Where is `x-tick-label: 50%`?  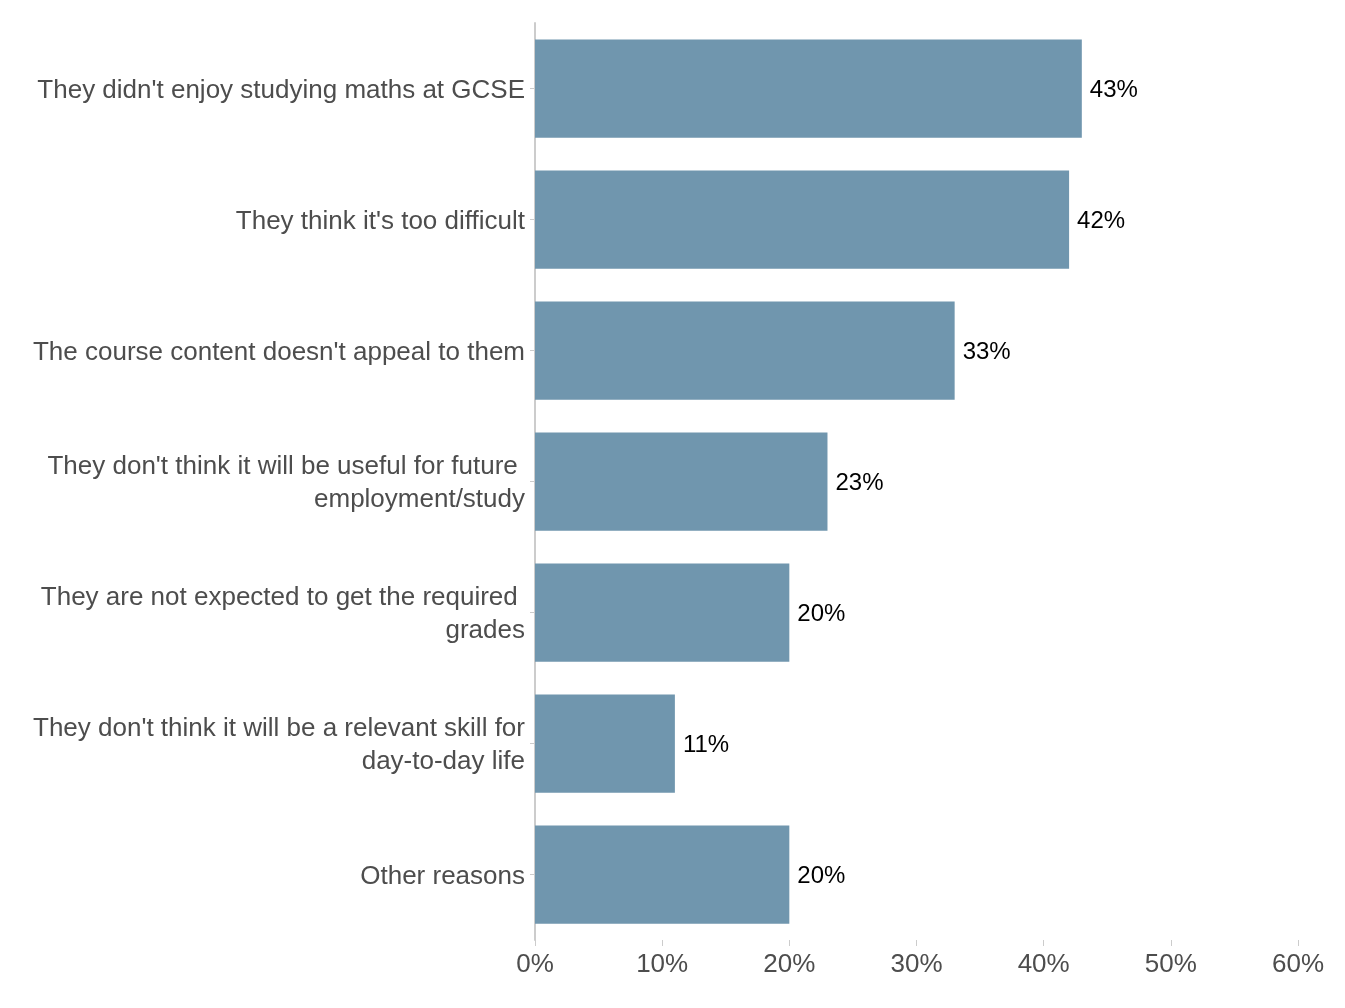 x-tick-label: 50% is located at coordinates (1170, 963).